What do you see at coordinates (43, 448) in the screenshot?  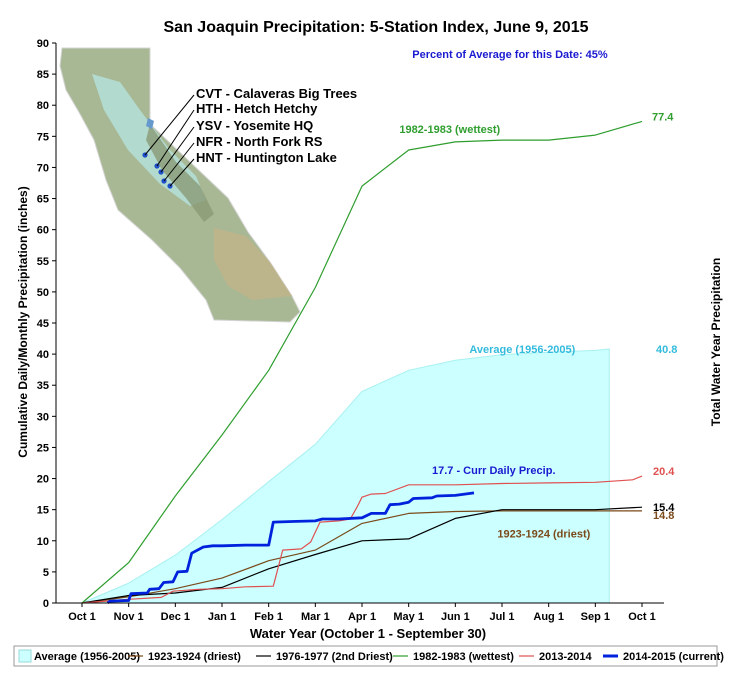 I see `y-tick-label: 25` at bounding box center [43, 448].